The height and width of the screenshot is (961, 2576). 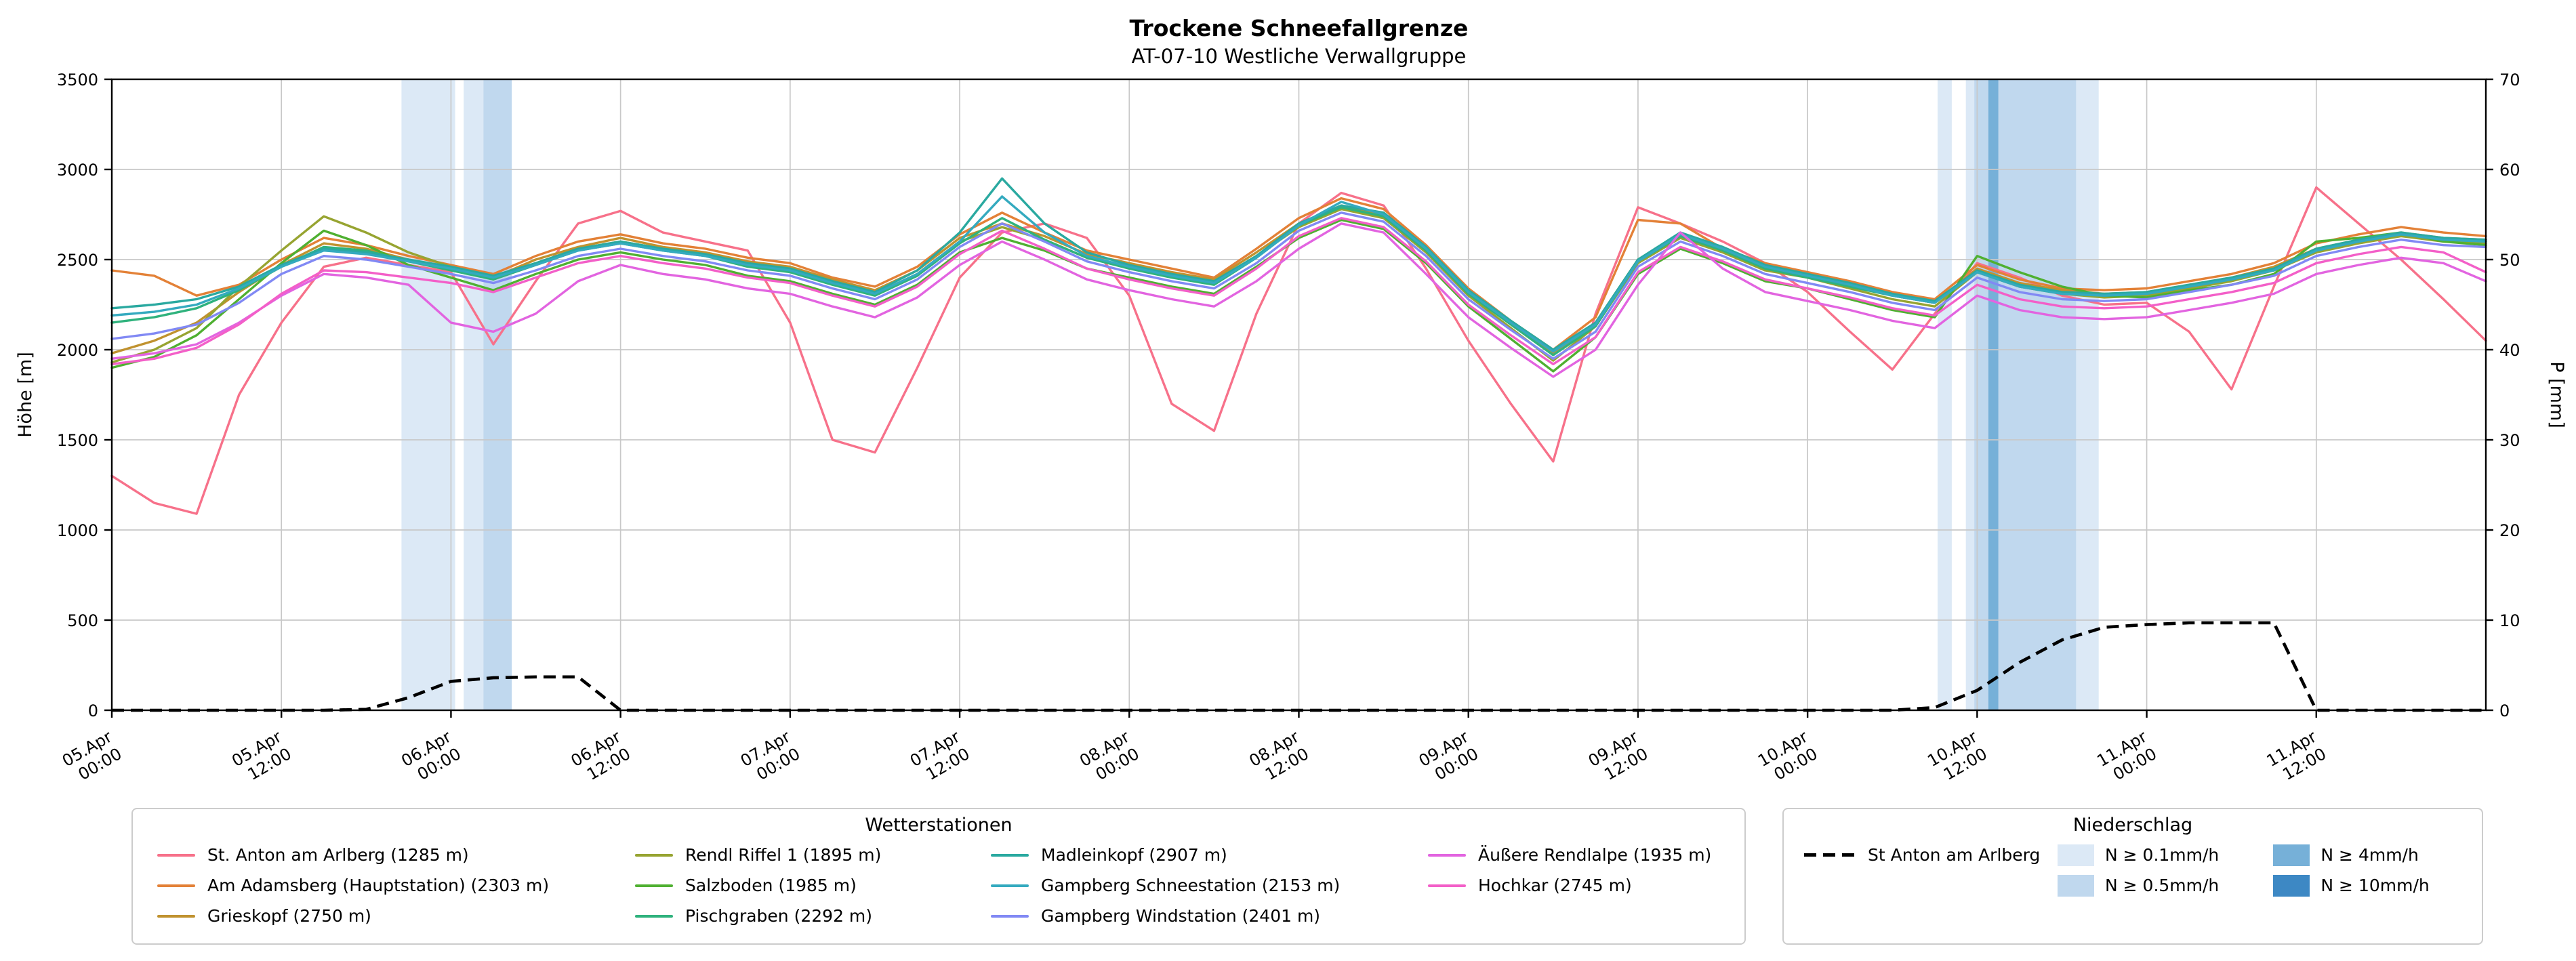 What do you see at coordinates (289, 916) in the screenshot?
I see `legend-label: Grieskopf (2750 m)` at bounding box center [289, 916].